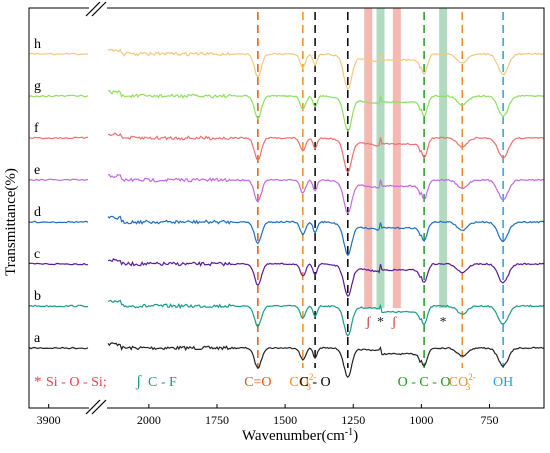  What do you see at coordinates (58, 222) in the screenshot?
I see `series-d-left` at bounding box center [58, 222].